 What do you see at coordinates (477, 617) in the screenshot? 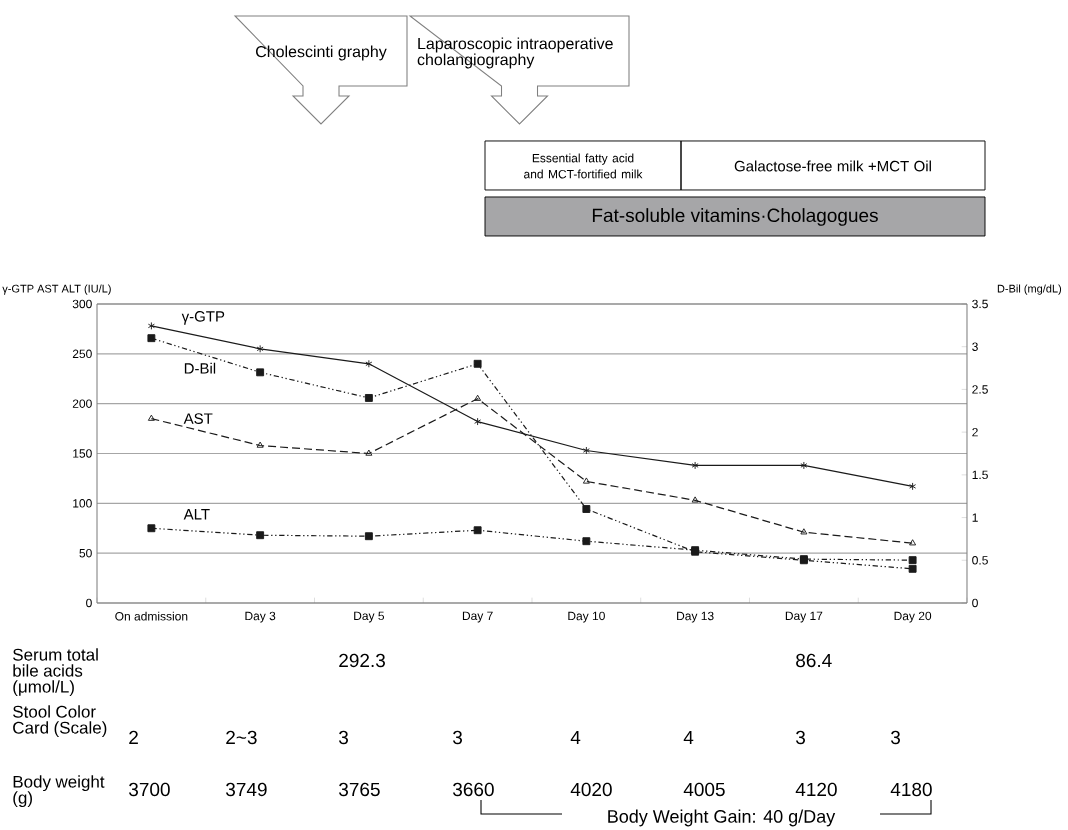
I see `x-tick-label: Day 7` at bounding box center [477, 617].